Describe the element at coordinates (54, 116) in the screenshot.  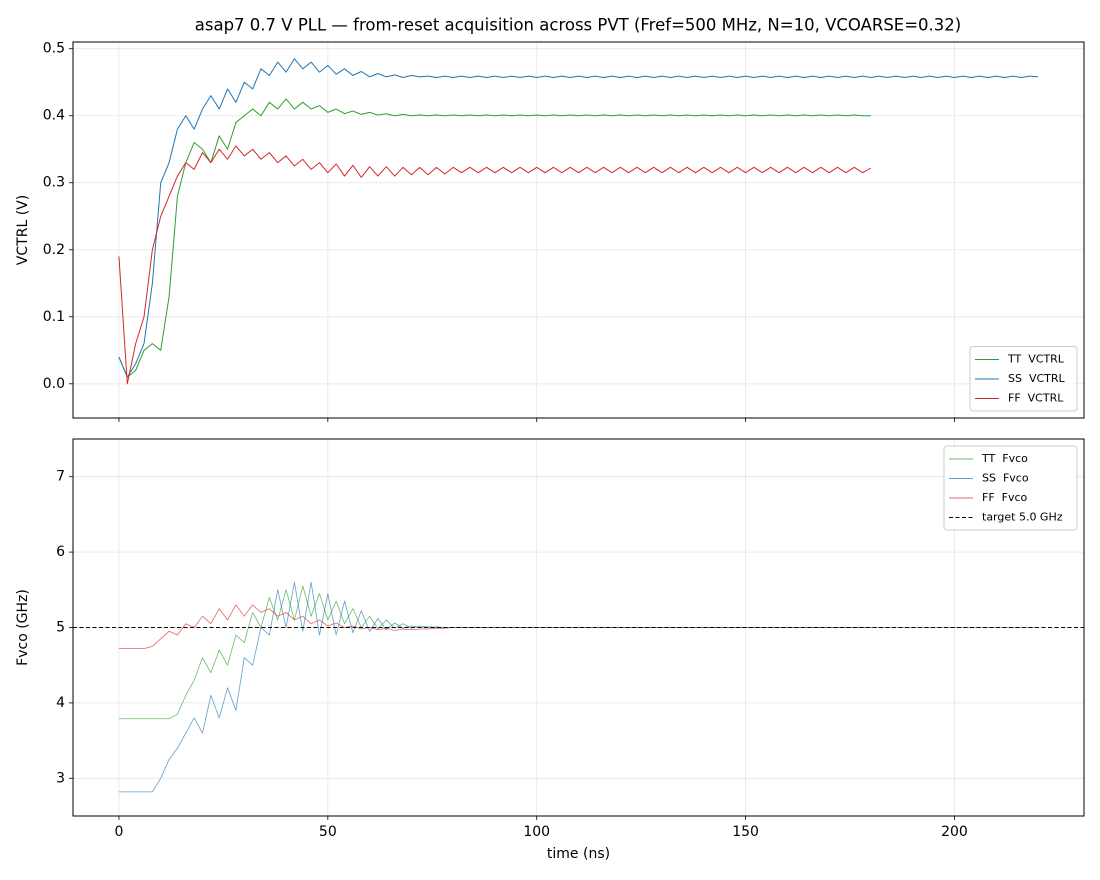
I see `y-tick-label: 0.4` at that location.